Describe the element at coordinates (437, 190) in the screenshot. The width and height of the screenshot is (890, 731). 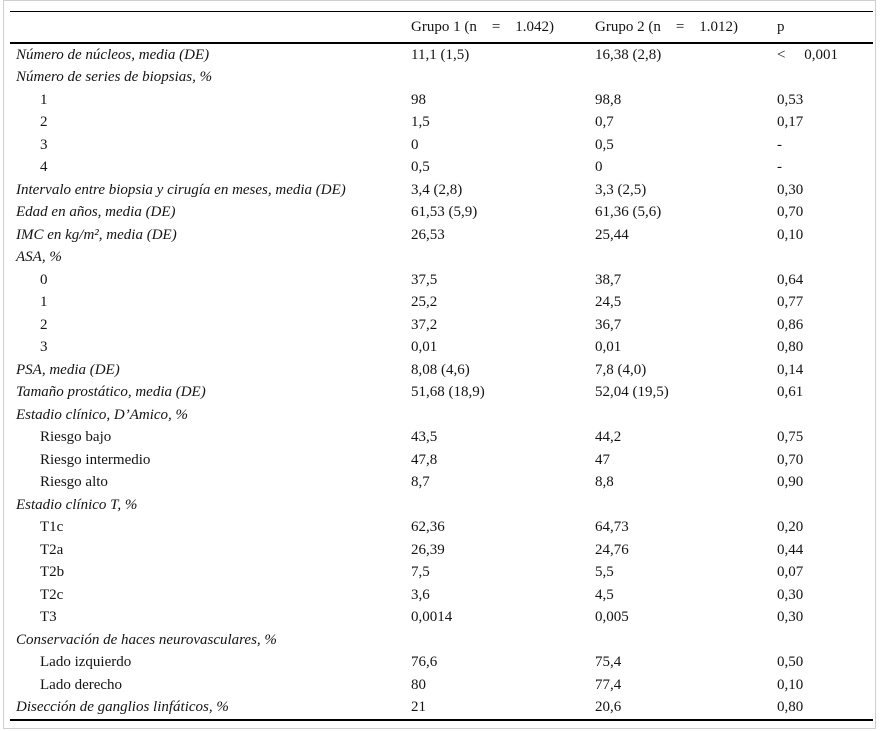
I see `group1-value: 3,4 (2,8)` at that location.